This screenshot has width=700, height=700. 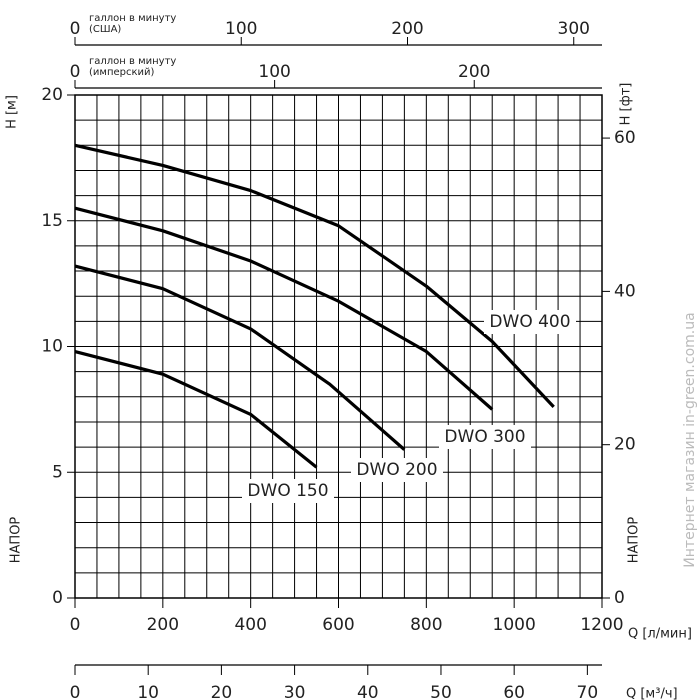 I want to click on curve-label: DWO 200, so click(x=396, y=470).